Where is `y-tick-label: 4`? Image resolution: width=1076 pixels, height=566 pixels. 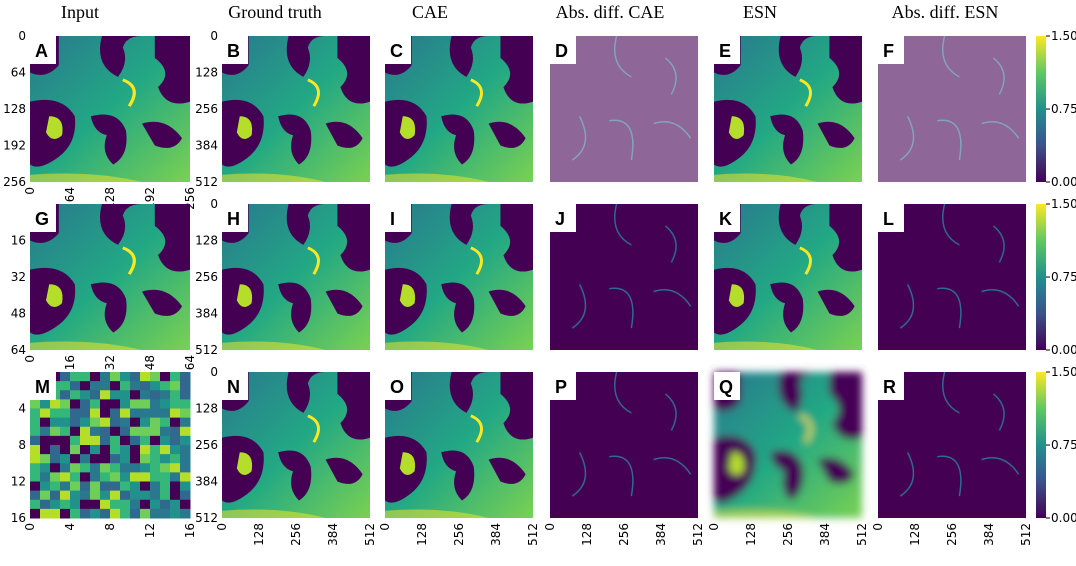 y-tick-label: 4 is located at coordinates (22, 409).